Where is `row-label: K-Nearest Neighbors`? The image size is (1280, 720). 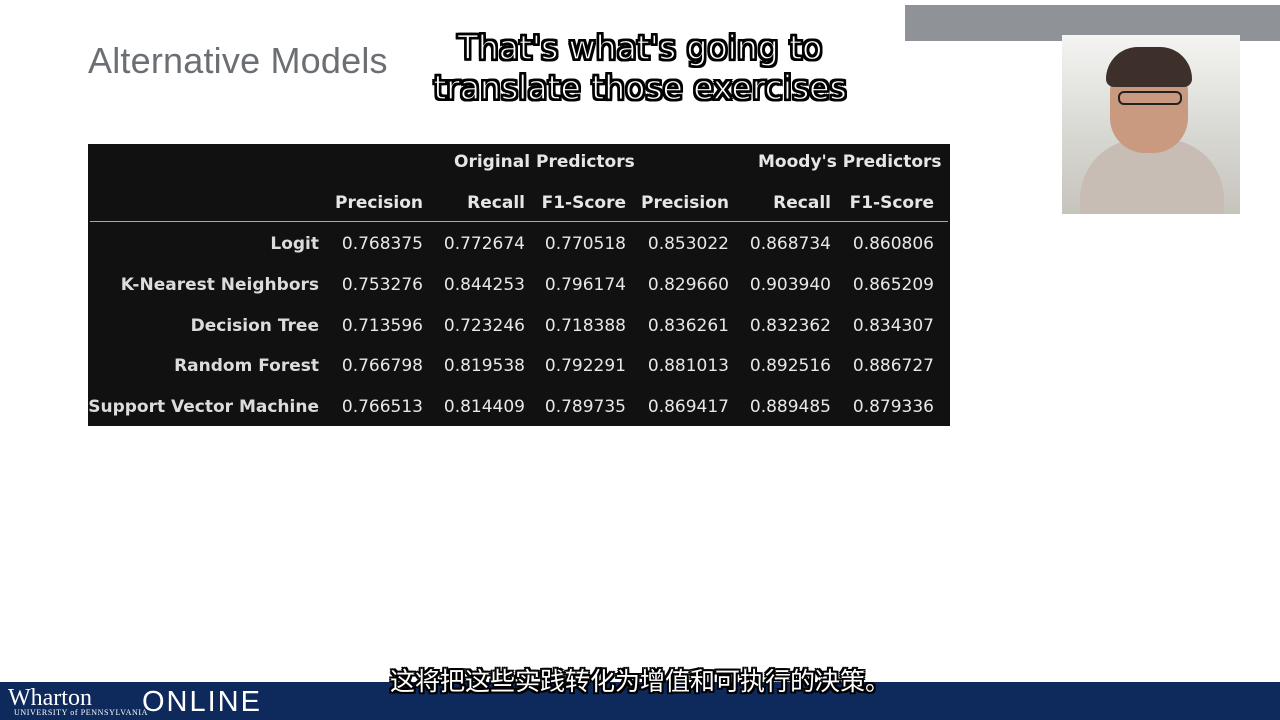 row-label: K-Nearest Neighbors is located at coordinates (219, 285).